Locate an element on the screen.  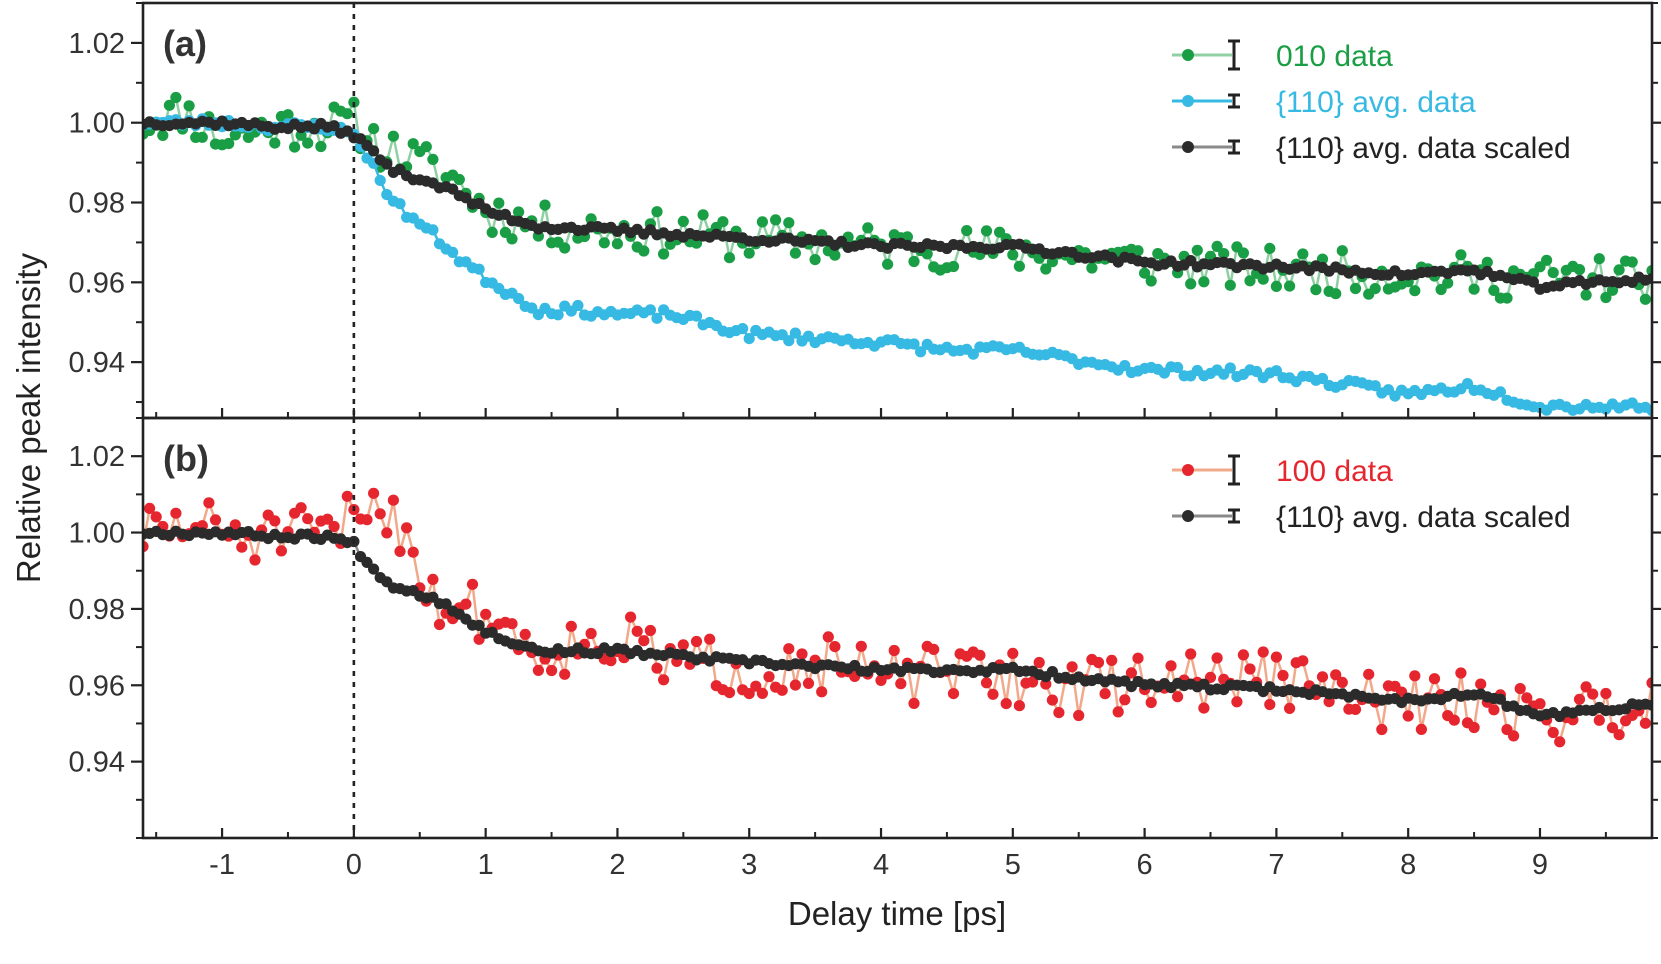
legend-item: {110} avg. data is located at coordinates (1324, 102).